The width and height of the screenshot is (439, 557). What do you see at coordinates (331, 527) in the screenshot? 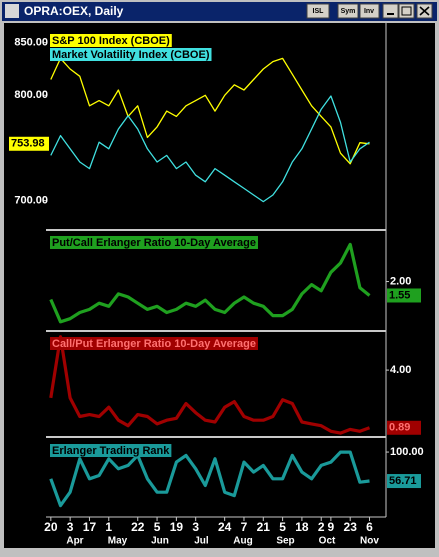
I see `x-tick-label: 9` at bounding box center [331, 527].